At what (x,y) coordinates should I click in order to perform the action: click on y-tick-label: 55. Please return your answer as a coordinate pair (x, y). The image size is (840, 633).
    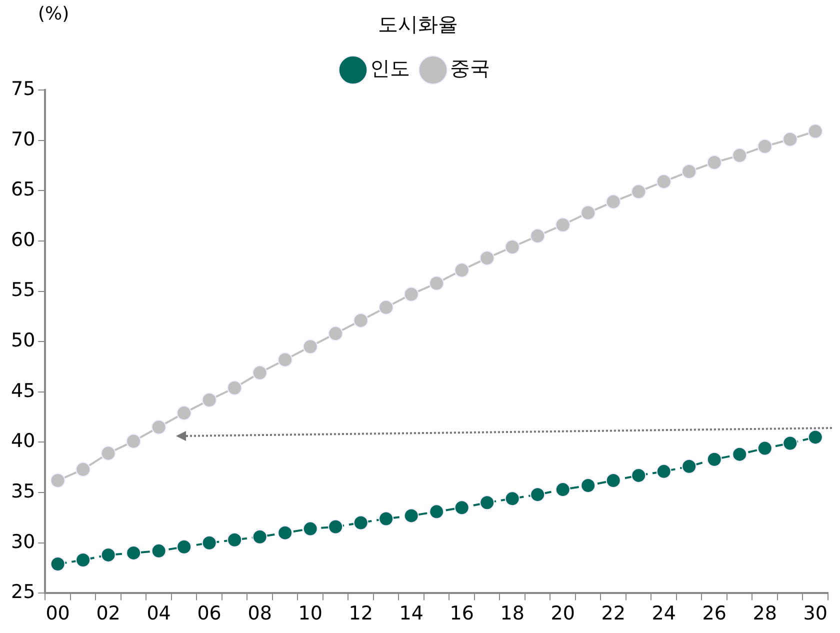
    Looking at the image, I should click on (23, 290).